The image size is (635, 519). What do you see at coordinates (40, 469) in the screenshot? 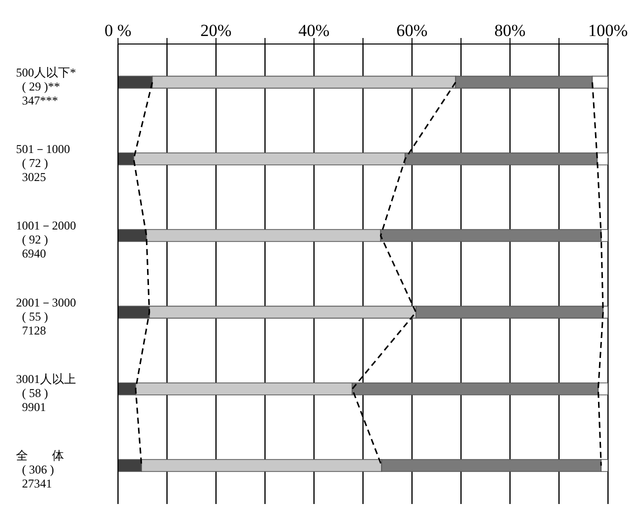
I see `y-tick-label: 全 体 ( 306 ) 27341` at bounding box center [40, 469].